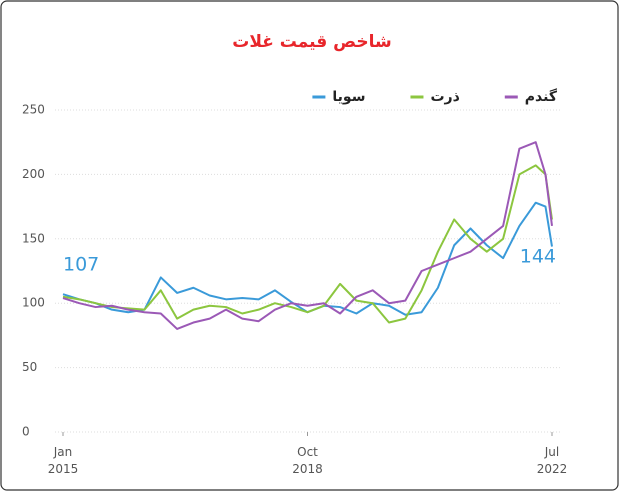  I want to click on y-tick-label: 200, so click(33, 174).